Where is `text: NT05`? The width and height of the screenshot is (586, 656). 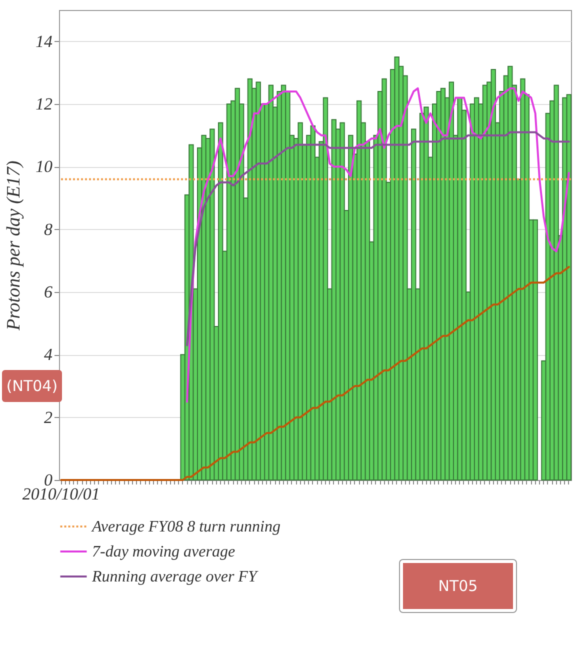 text: NT05 is located at coordinates (458, 586).